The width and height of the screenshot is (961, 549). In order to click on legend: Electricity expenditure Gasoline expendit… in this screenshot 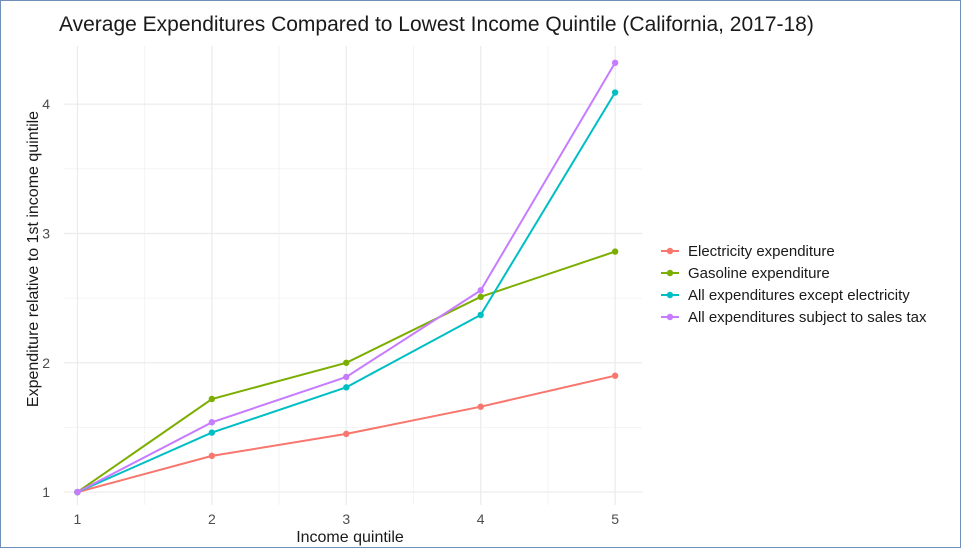, I will do `click(794, 284)`.